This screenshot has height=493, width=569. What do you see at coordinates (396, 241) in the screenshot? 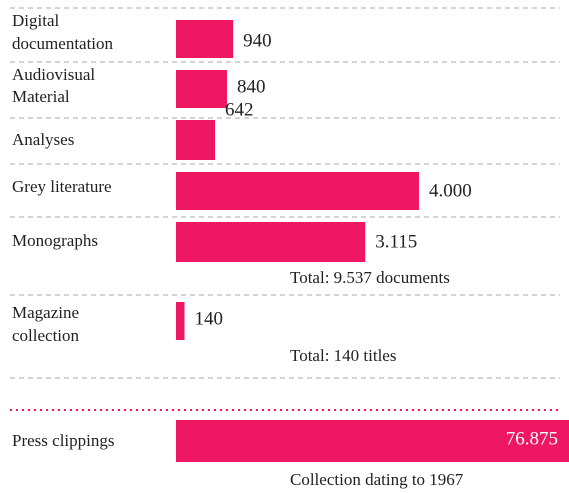
I see `value-label: 3.115` at bounding box center [396, 241].